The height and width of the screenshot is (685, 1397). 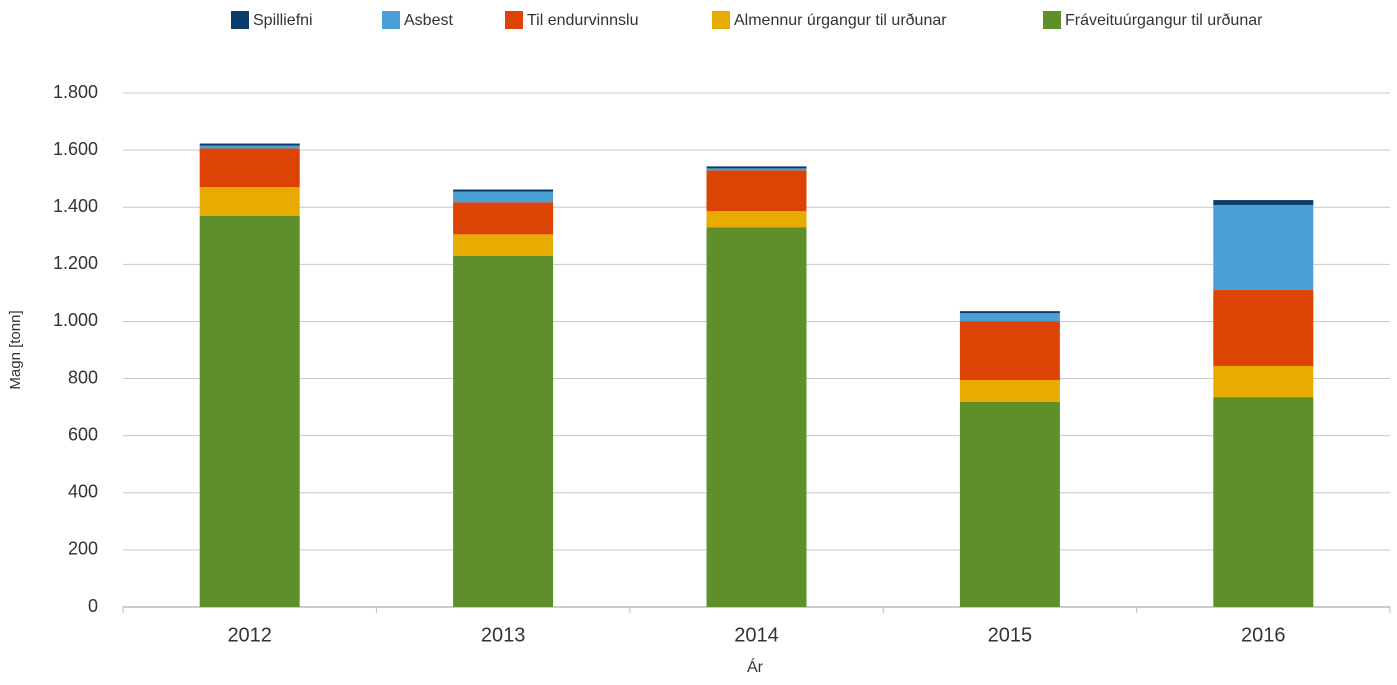 What do you see at coordinates (83, 492) in the screenshot?
I see `y-tick-label: 400` at bounding box center [83, 492].